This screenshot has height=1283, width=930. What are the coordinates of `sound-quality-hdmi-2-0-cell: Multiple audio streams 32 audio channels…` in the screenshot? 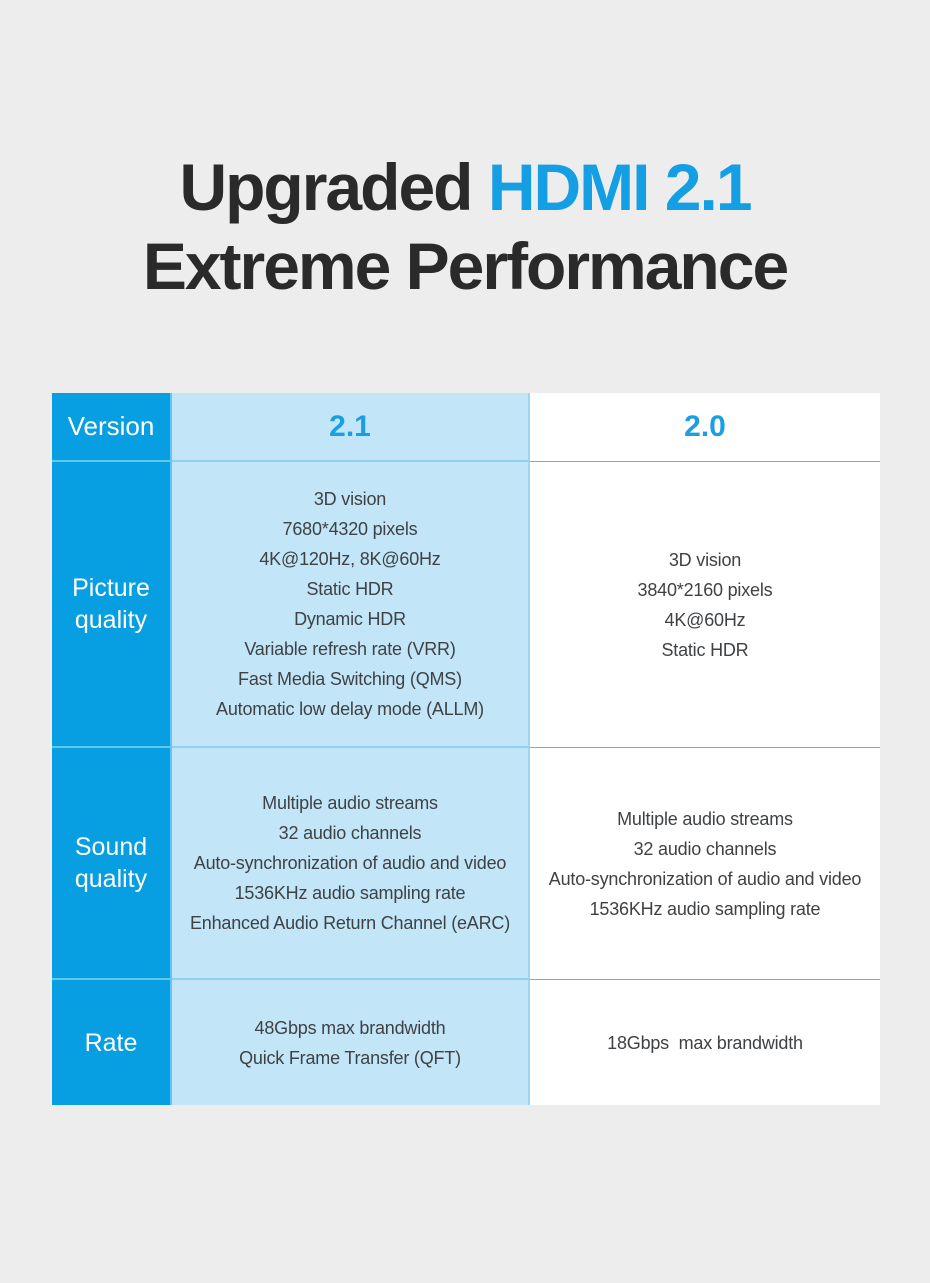 It's located at (705, 864).